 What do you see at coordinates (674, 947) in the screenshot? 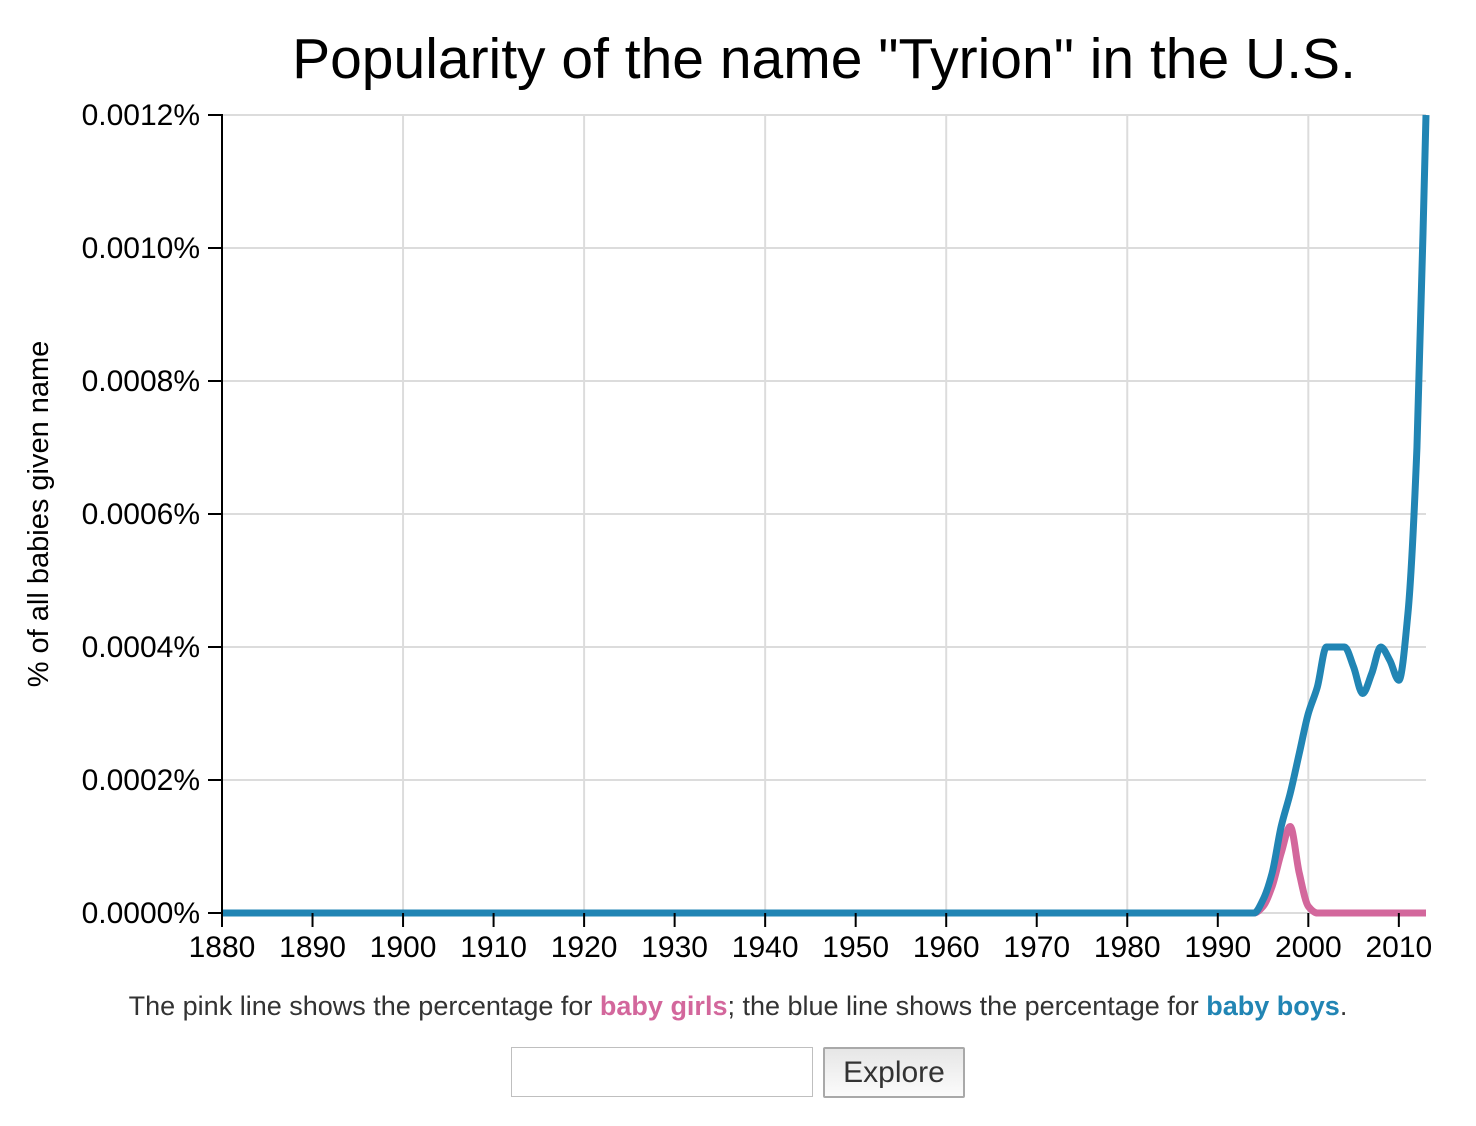
I see `x-tick-label: 1930` at bounding box center [674, 947].